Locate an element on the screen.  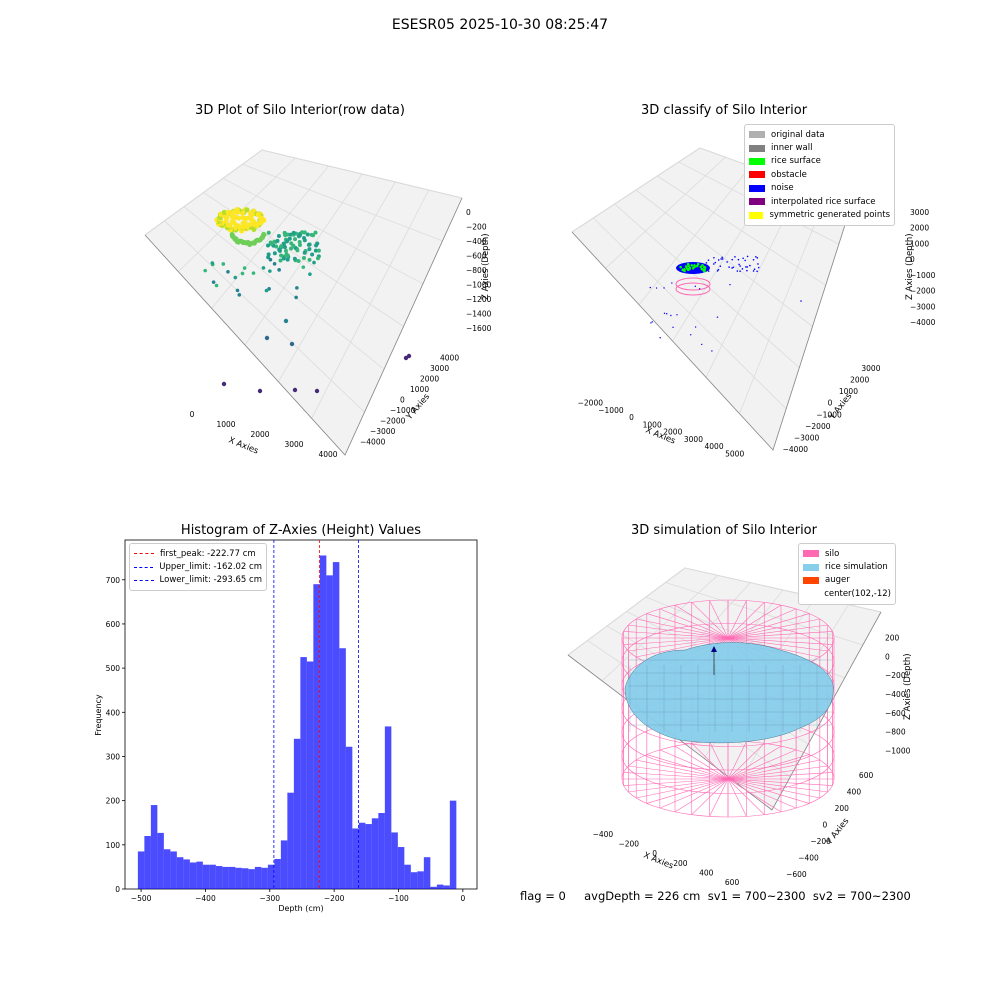
z-tick-label: −400 is located at coordinates (476, 241).